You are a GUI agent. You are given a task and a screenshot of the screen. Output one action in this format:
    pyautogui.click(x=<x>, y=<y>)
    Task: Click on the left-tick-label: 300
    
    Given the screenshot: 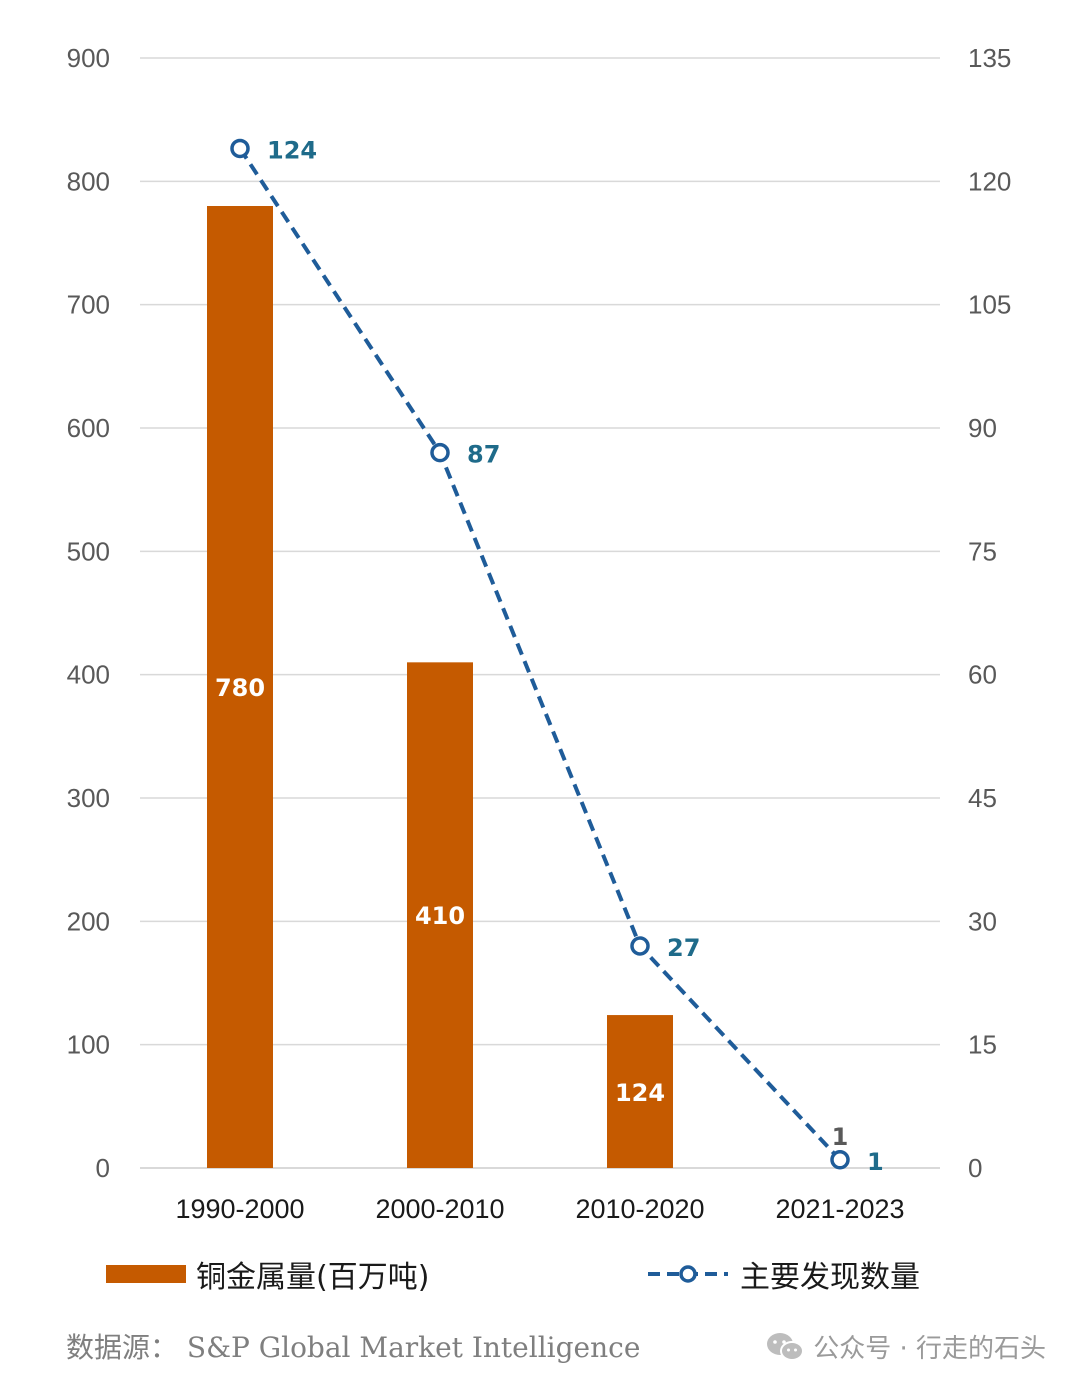 What is the action you would take?
    pyautogui.click(x=88, y=798)
    